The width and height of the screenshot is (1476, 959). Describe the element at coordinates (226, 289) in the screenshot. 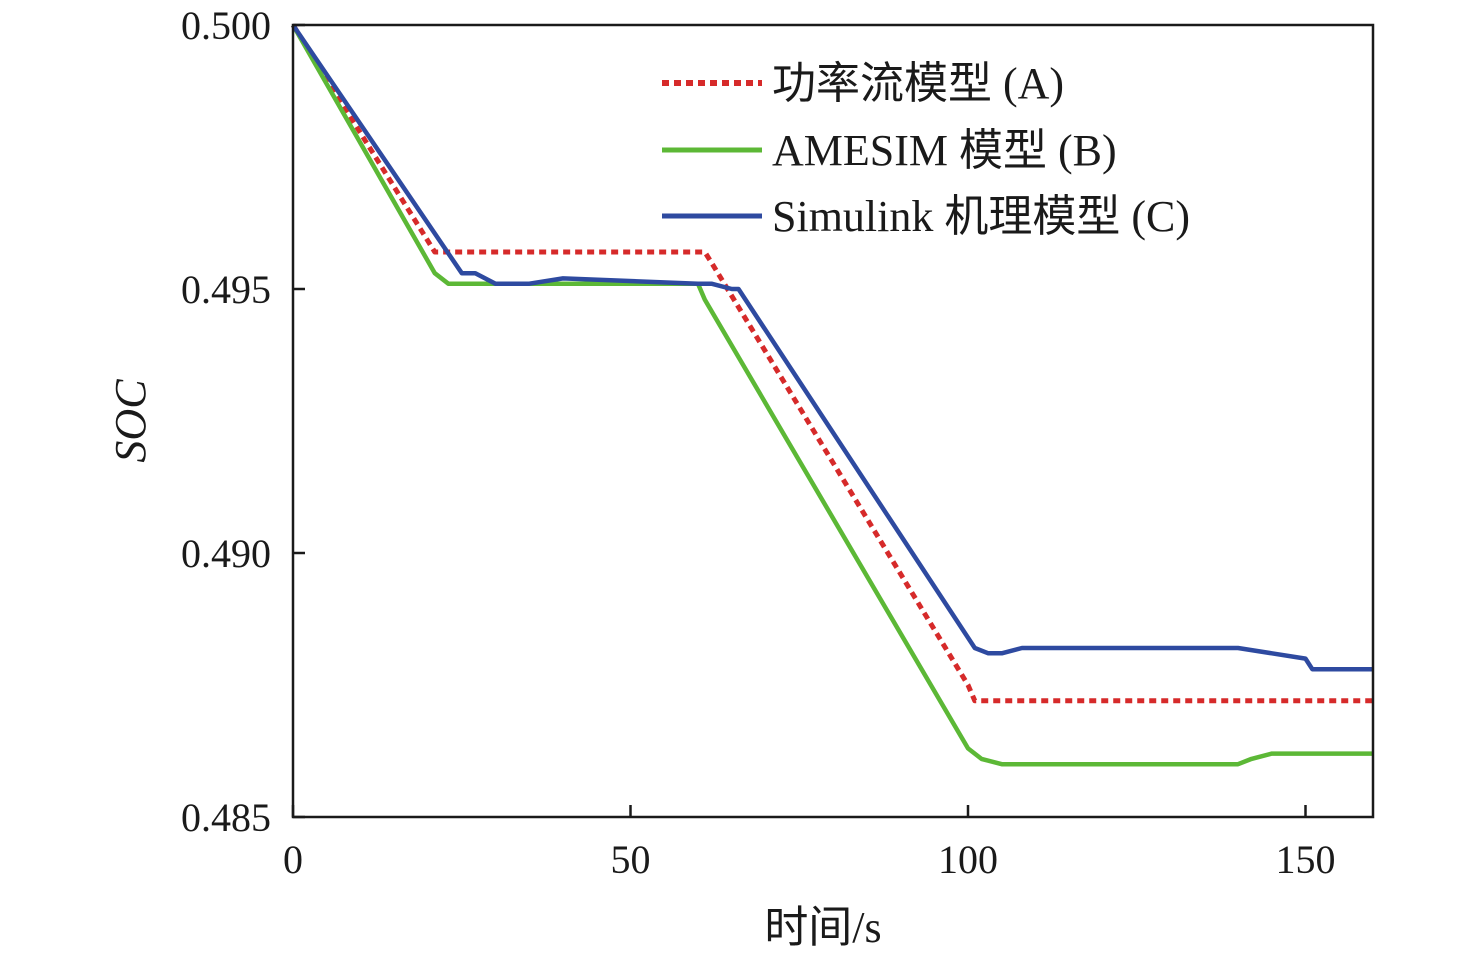

I see `y-tick-label-2: 0.495` at that location.